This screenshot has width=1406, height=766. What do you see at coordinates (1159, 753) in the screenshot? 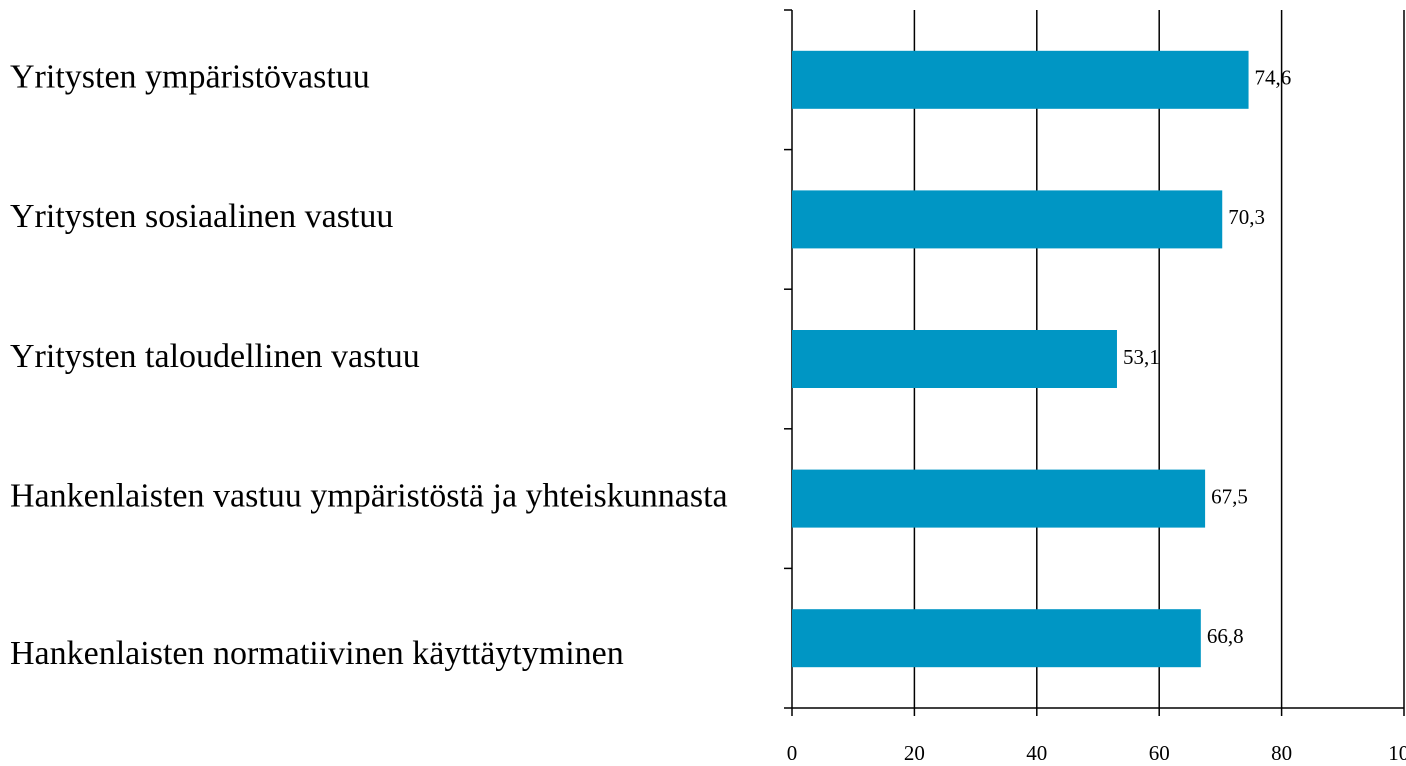
I see `x-tick-label: 60` at bounding box center [1159, 753].